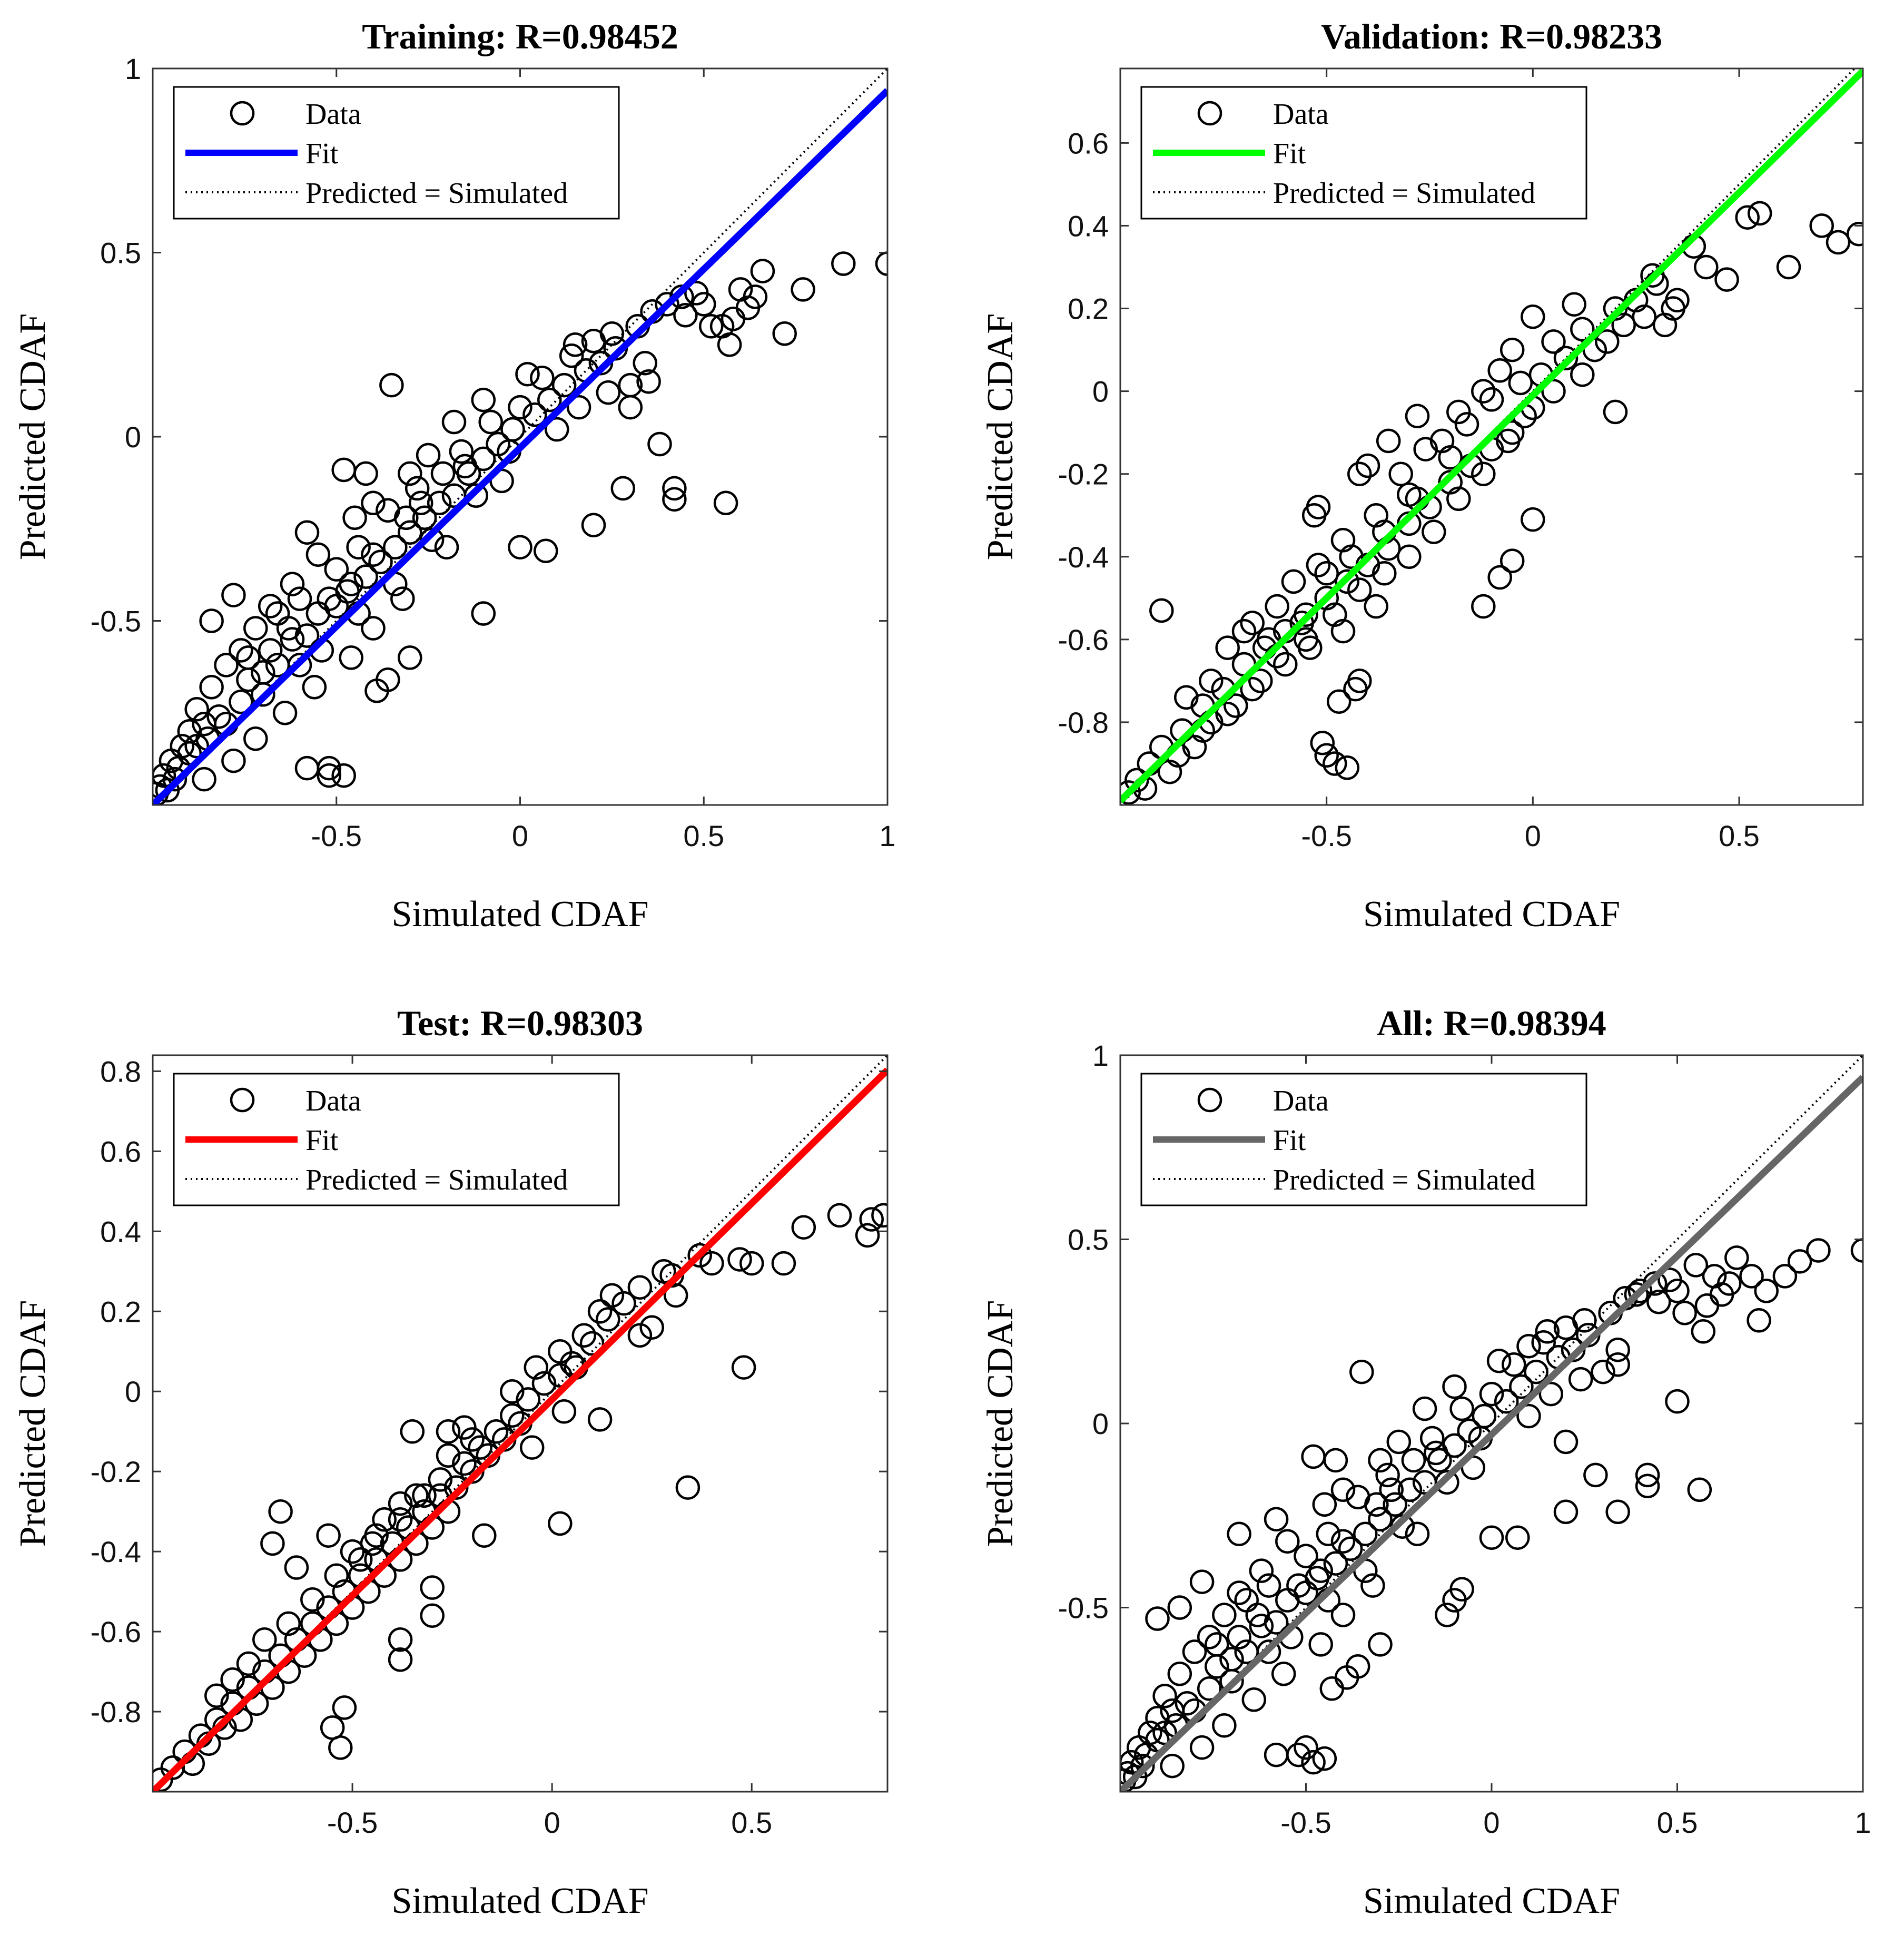  I want to click on axes-frame, so click(1491, 436).